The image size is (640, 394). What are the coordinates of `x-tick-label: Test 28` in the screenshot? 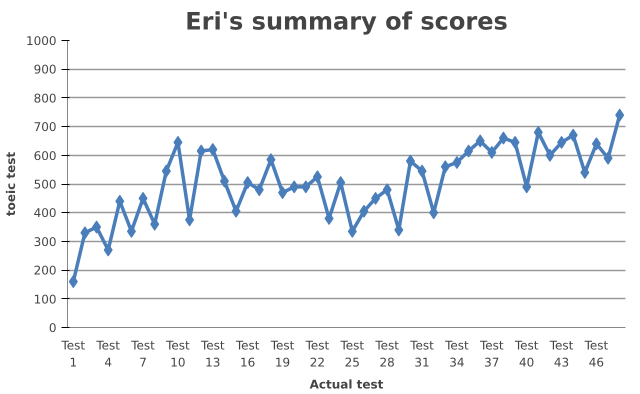 It's located at (387, 354).